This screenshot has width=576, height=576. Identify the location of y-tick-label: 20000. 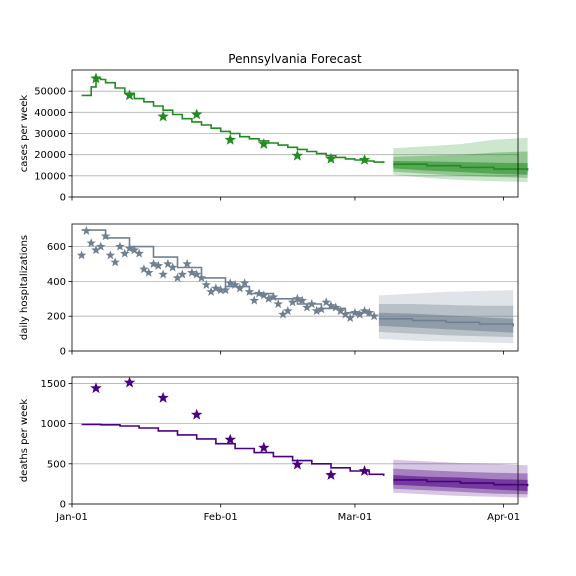
(50, 155).